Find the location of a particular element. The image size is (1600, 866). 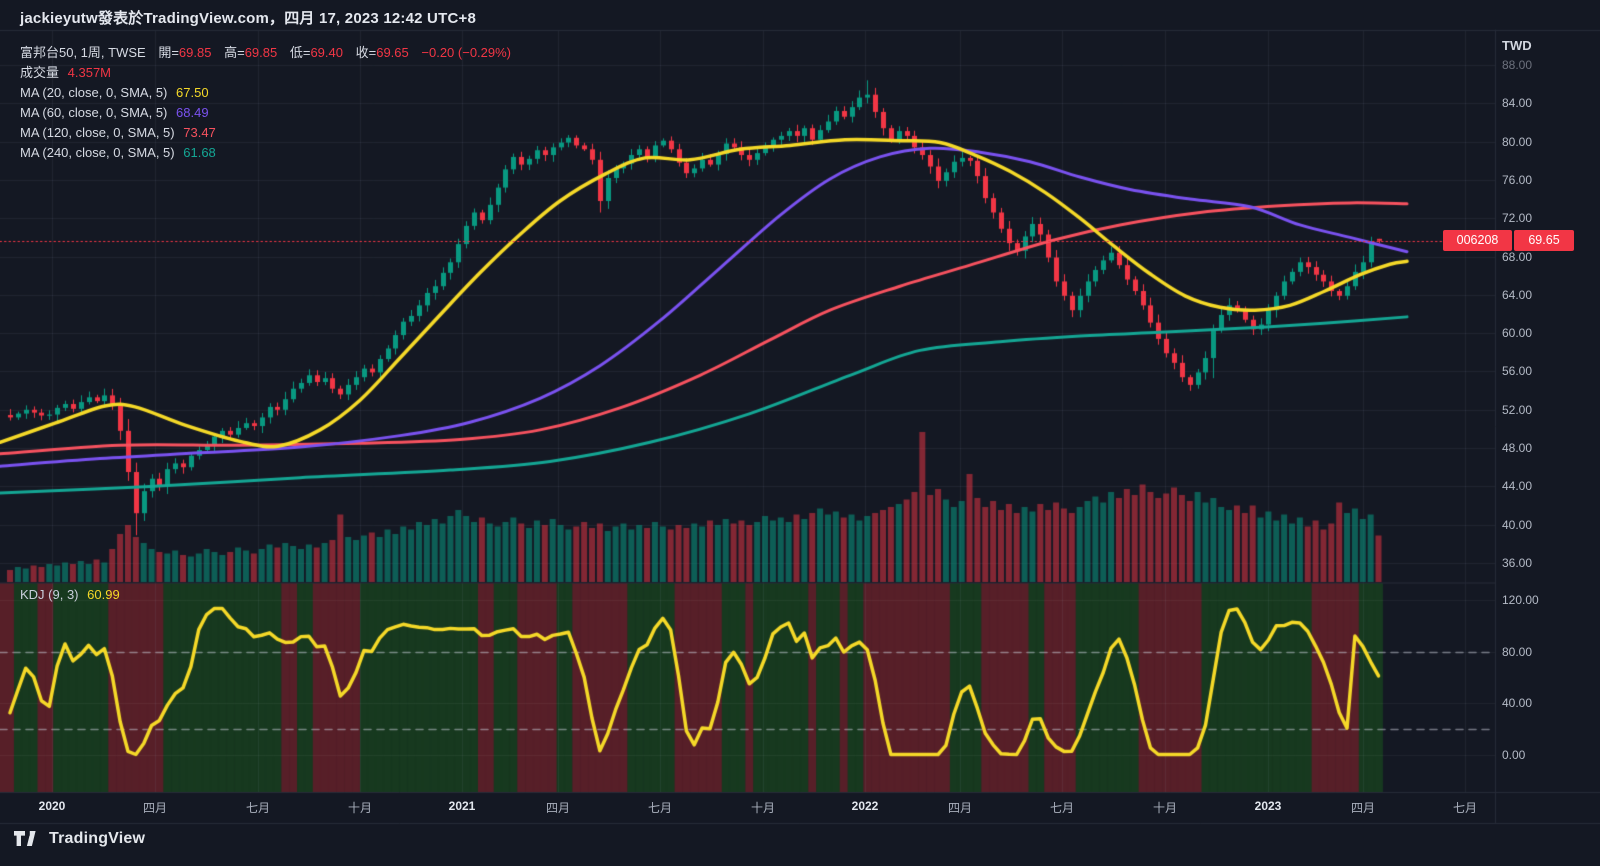

price-tick: 84.00 is located at coordinates (1517, 103).